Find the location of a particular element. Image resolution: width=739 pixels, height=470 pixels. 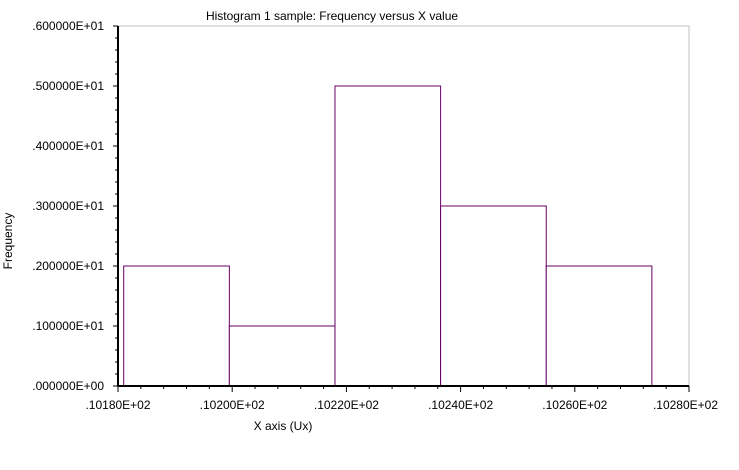

x-tick-label-4: .10260E+02 is located at coordinates (574, 405).